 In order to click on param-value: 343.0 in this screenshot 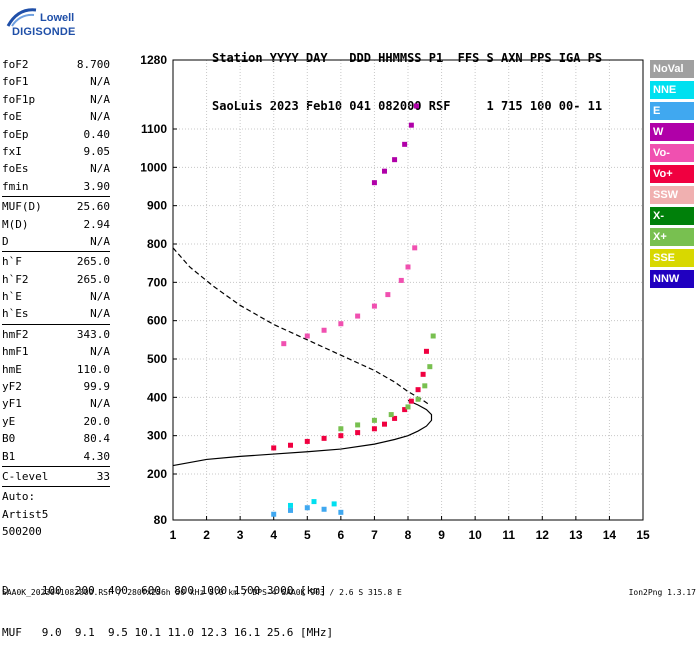, I will do `click(93, 334)`.